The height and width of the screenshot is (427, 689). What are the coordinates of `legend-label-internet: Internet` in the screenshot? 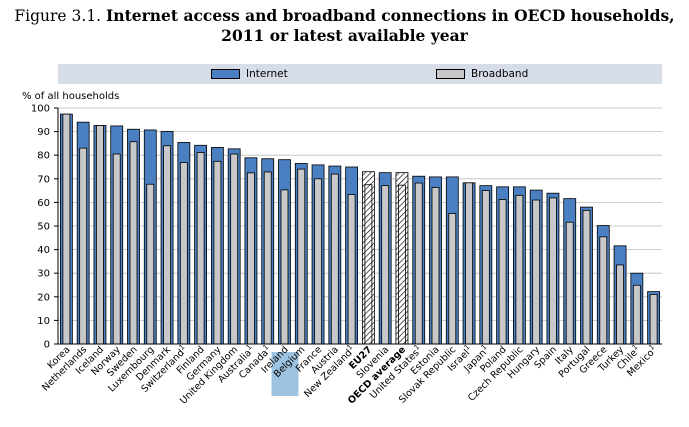 It's located at (267, 74).